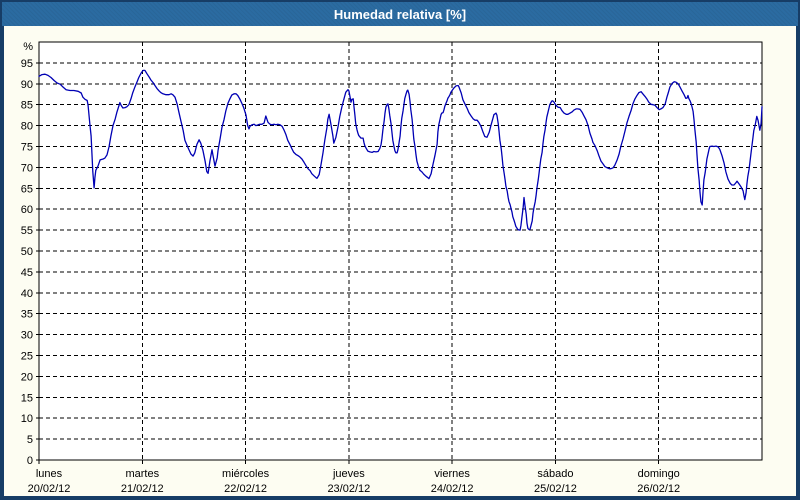 The image size is (800, 501). What do you see at coordinates (27, 357) in the screenshot?
I see `svg-text: 25` at bounding box center [27, 357].